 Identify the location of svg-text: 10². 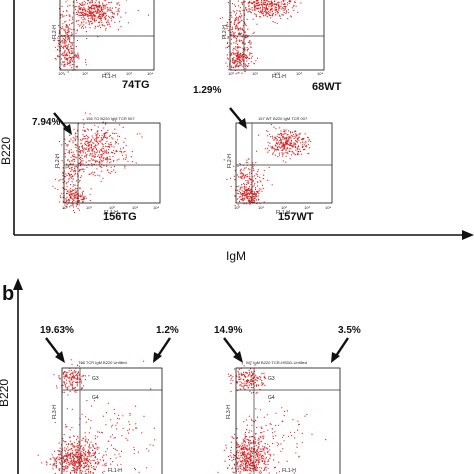
(107, 73).